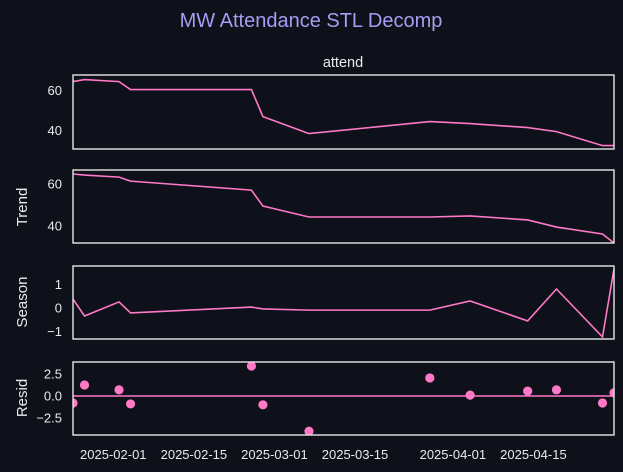 Image resolution: width=623 pixels, height=472 pixels. Describe the element at coordinates (58, 284) in the screenshot. I see `ytick-label-season: 1` at that location.